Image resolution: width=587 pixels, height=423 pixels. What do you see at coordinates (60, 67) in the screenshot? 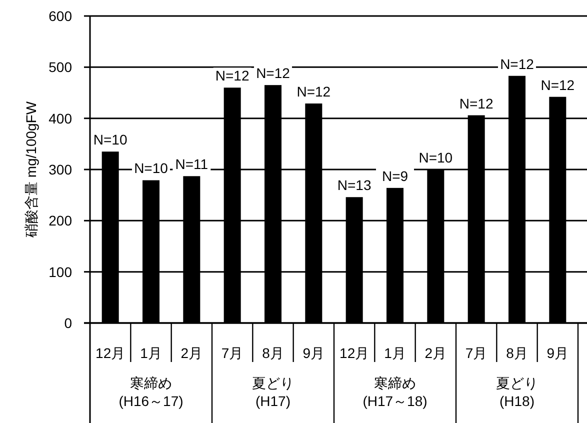
I see `y-tick-label: 500` at bounding box center [60, 67].